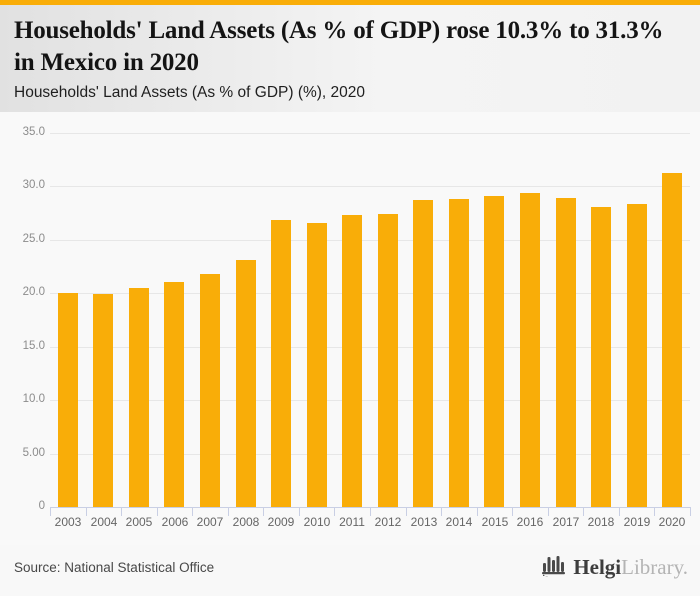 This screenshot has width=700, height=596. I want to click on bar-2007, so click(210, 390).